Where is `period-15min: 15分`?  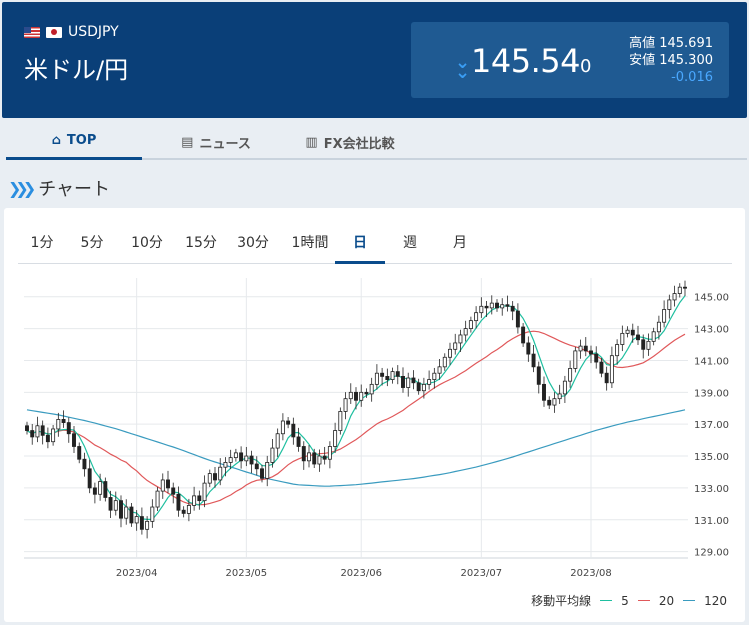 period-15min: 15分 is located at coordinates (201, 243).